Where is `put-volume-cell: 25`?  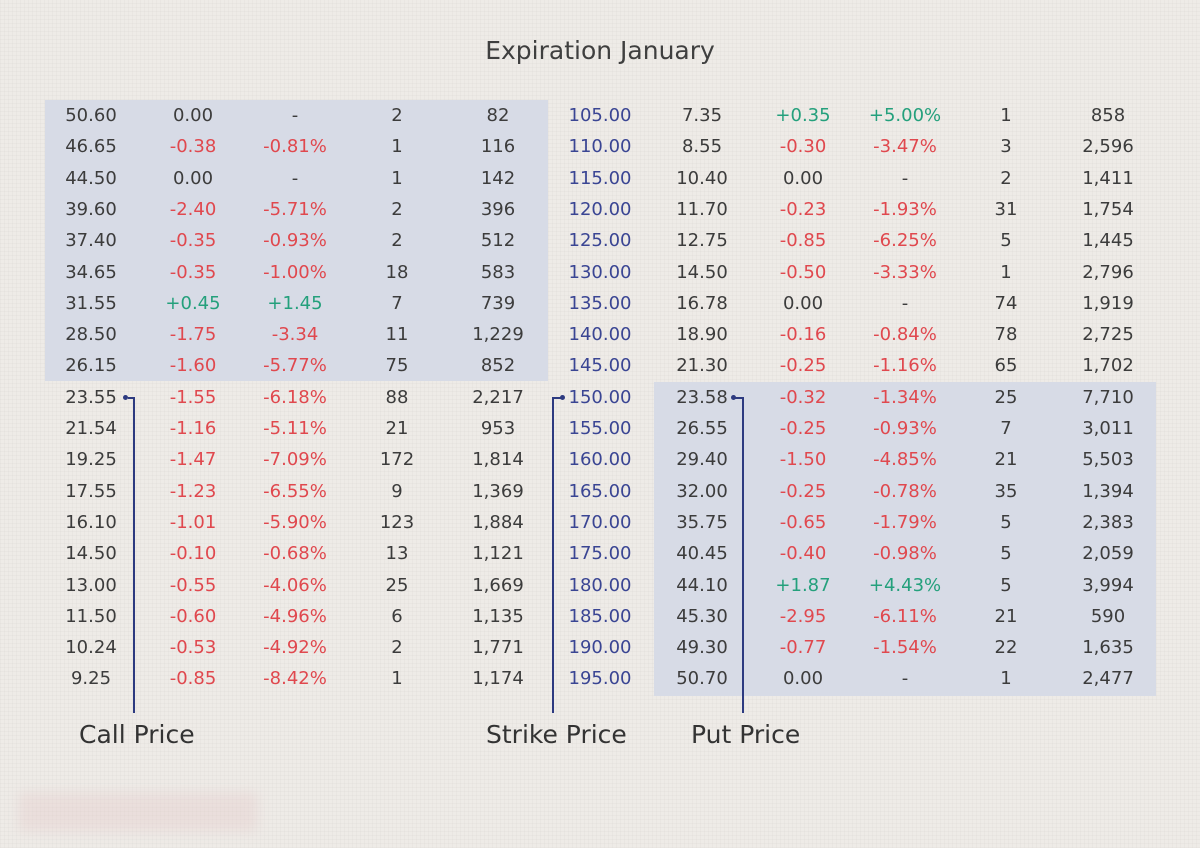 put-volume-cell: 25 is located at coordinates (1006, 397).